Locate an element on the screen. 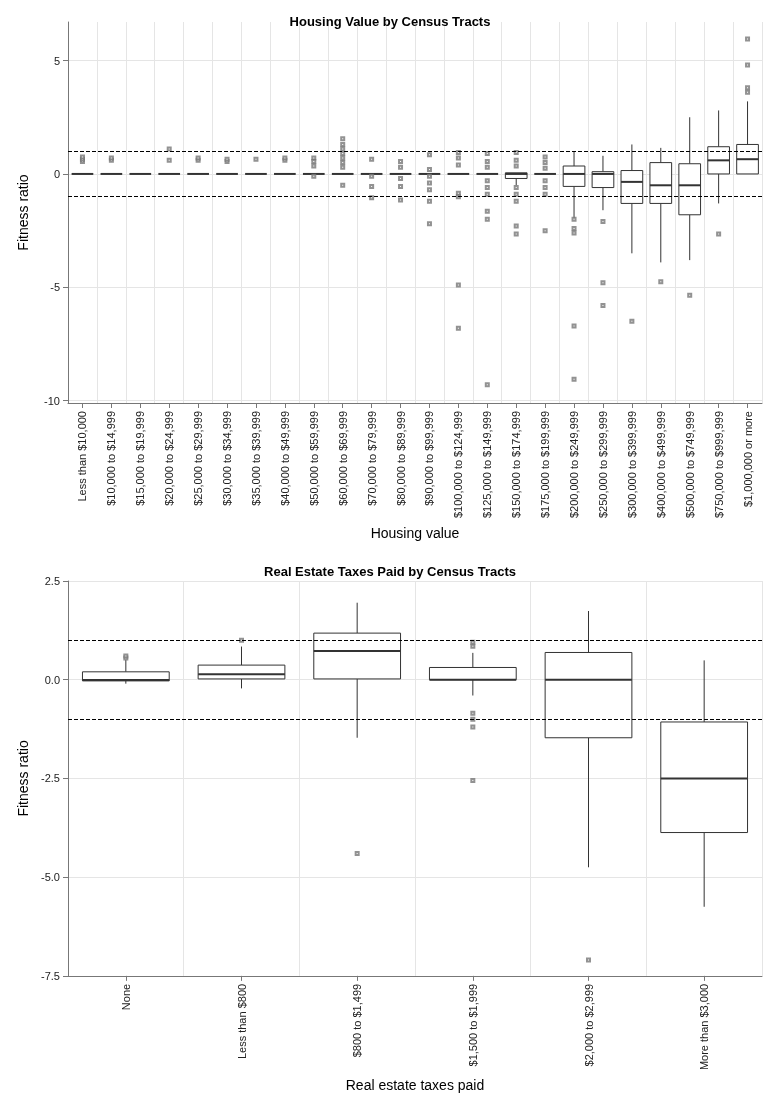 This screenshot has height=1097, width=780. y-tick-label: -5 is located at coordinates (55, 287).